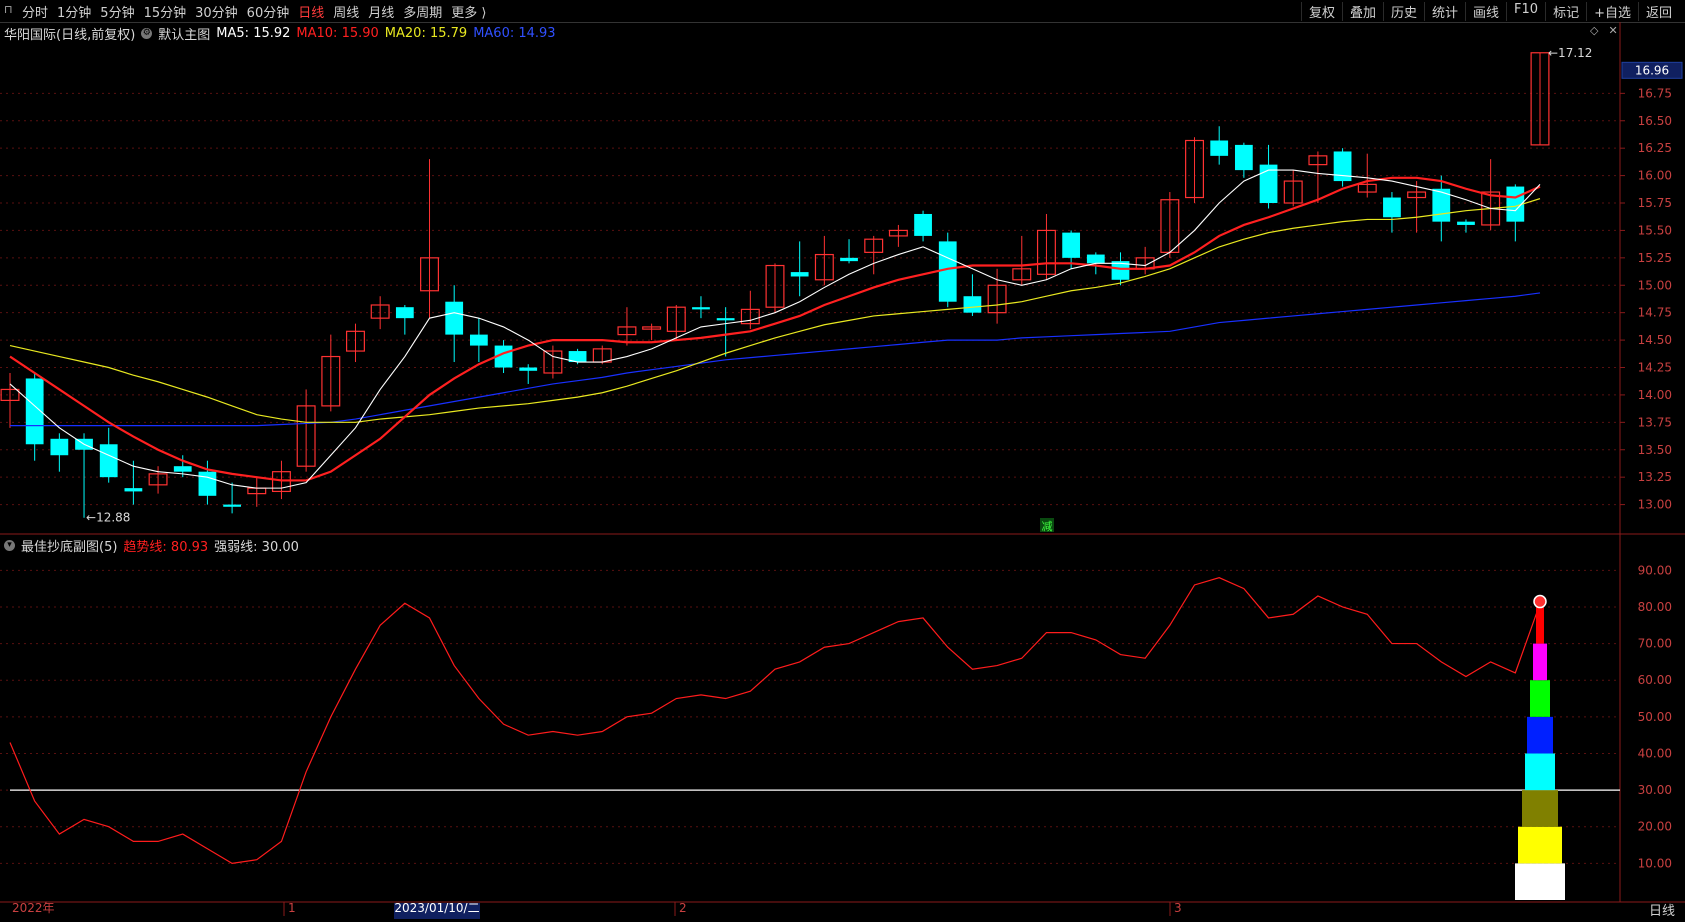 The width and height of the screenshot is (1685, 922). What do you see at coordinates (469, 13) in the screenshot?
I see `period-tab: 更多 ⟩` at bounding box center [469, 13].